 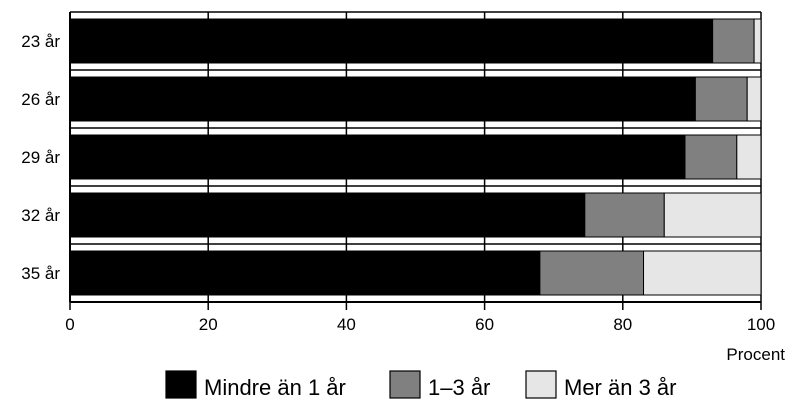 What do you see at coordinates (40, 215) in the screenshot?
I see `category-label: 32 år` at bounding box center [40, 215].